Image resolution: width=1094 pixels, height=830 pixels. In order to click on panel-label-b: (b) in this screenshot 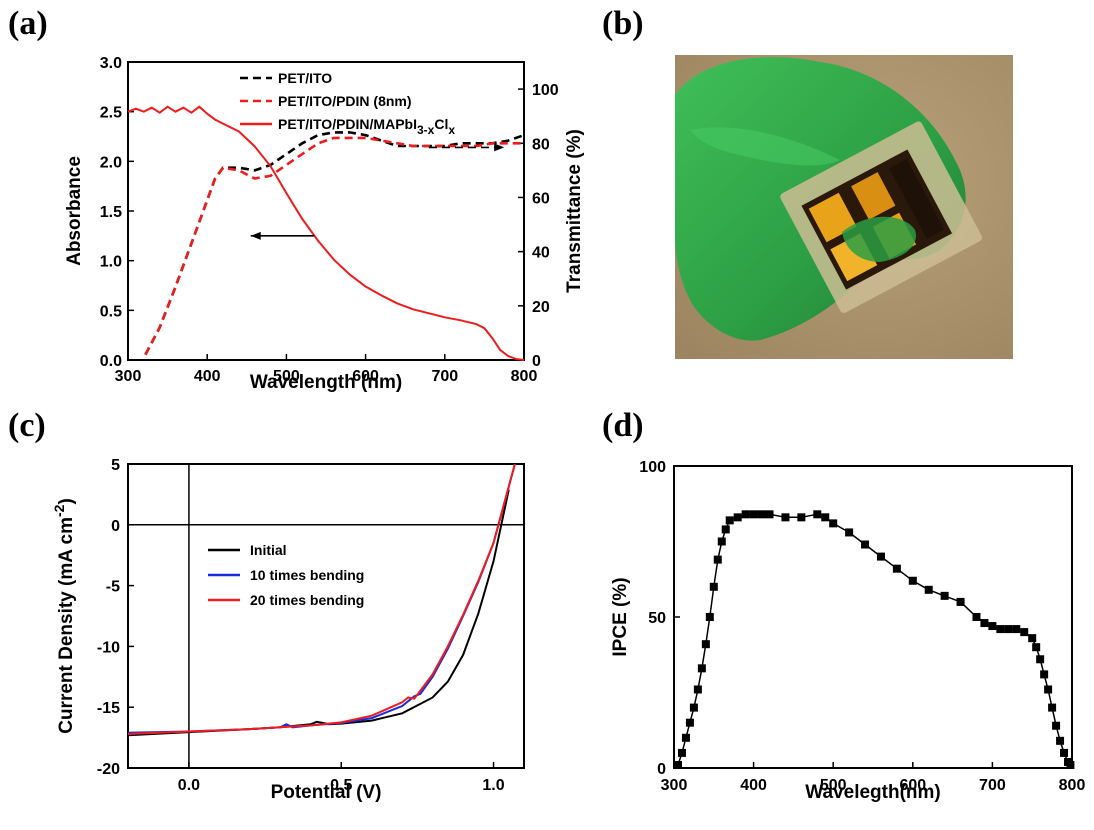, I will do `click(623, 23)`.